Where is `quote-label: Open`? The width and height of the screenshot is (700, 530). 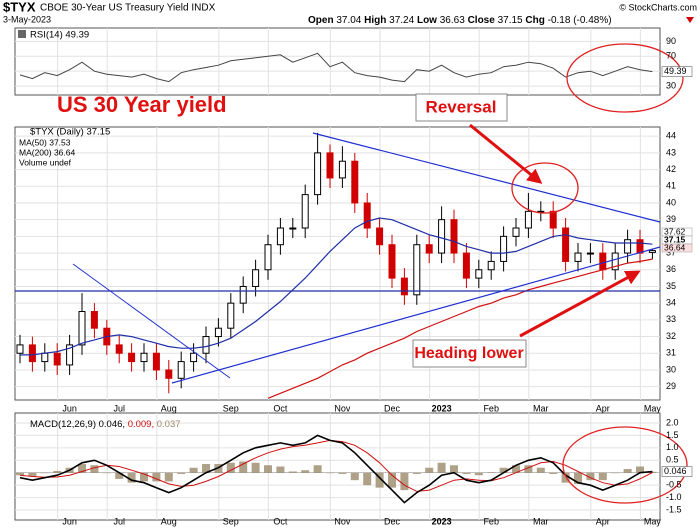 quote-label: Open is located at coordinates (321, 20).